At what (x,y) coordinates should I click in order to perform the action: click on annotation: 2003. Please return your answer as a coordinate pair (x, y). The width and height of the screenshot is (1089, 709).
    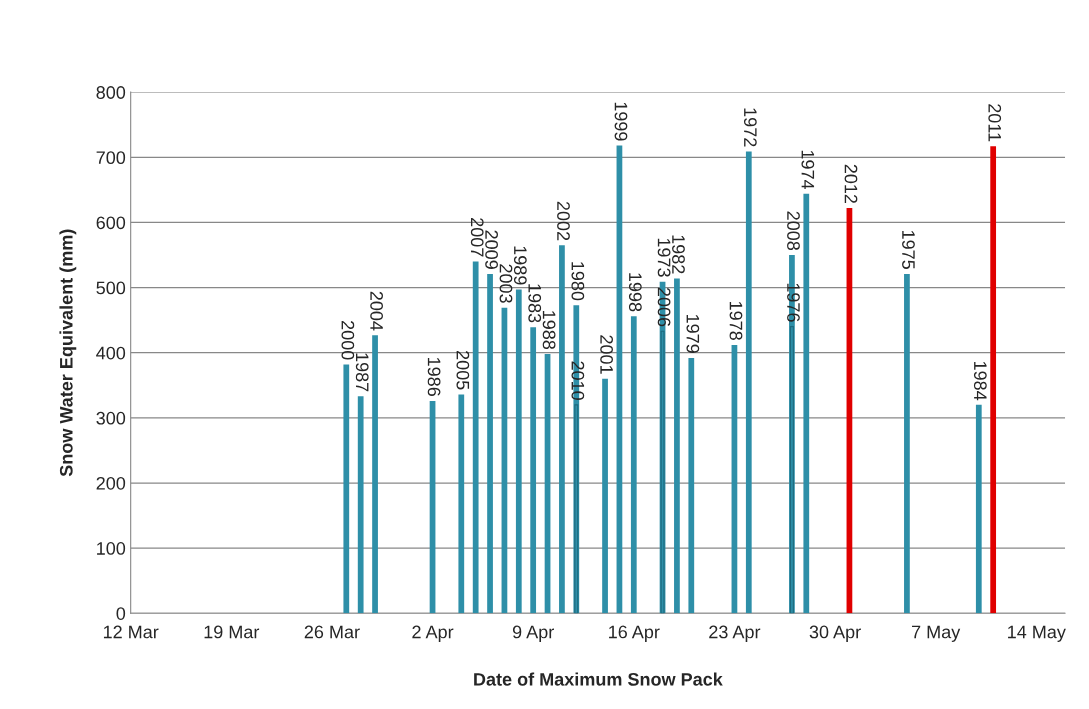
    Looking at the image, I should click on (506, 283).